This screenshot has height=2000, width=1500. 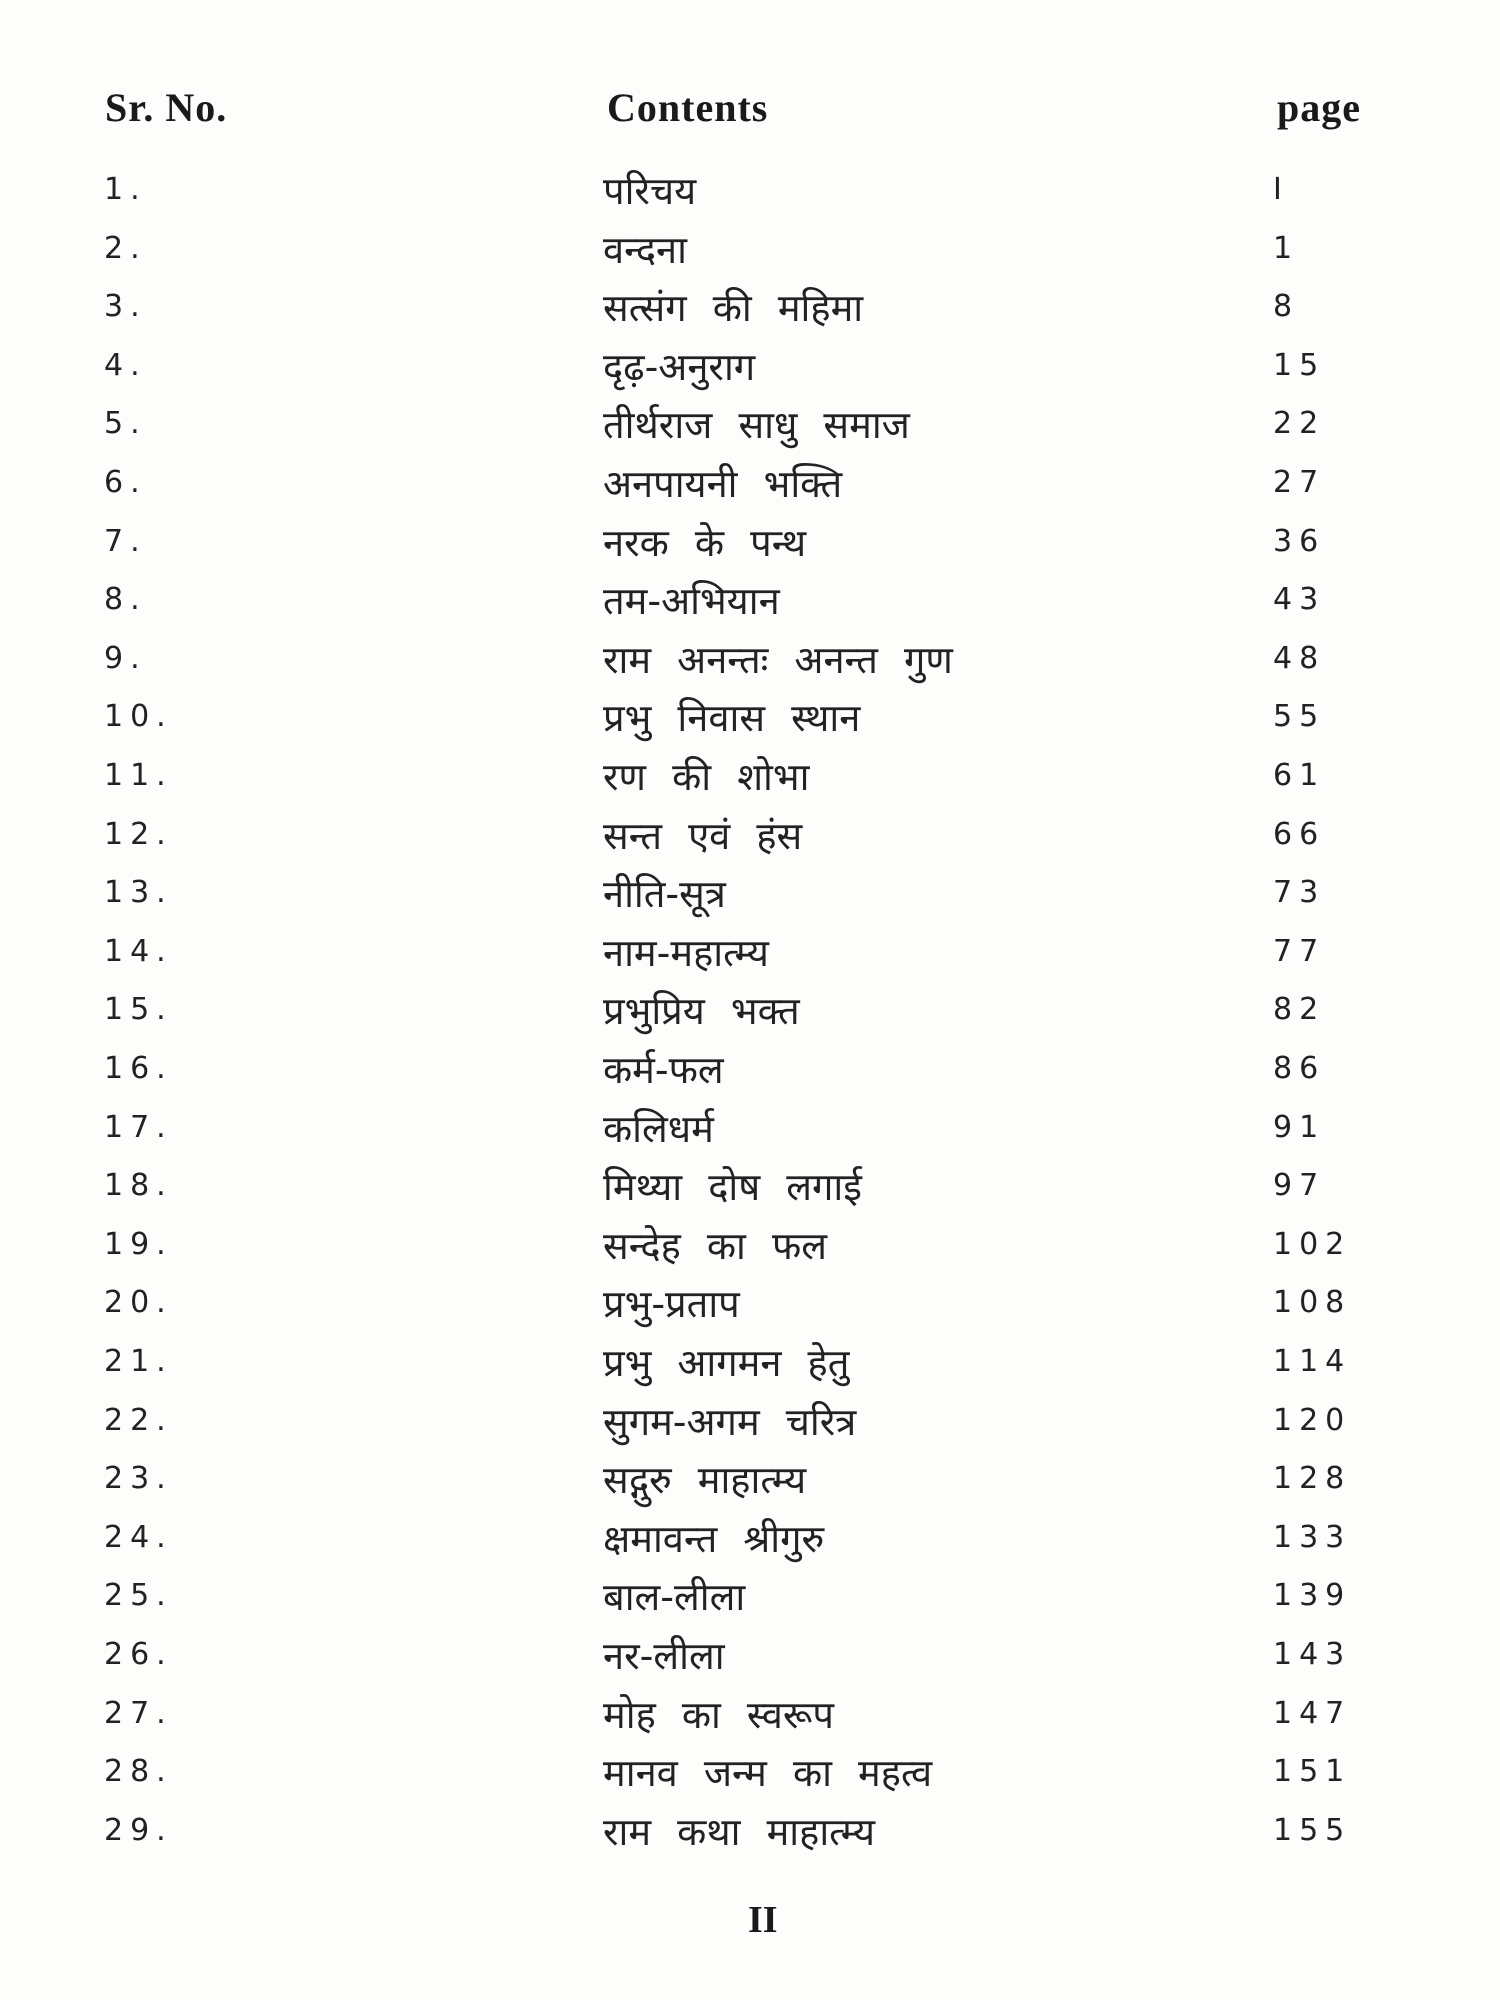 What do you see at coordinates (125, 189) in the screenshot?
I see `sr-number: 1.` at bounding box center [125, 189].